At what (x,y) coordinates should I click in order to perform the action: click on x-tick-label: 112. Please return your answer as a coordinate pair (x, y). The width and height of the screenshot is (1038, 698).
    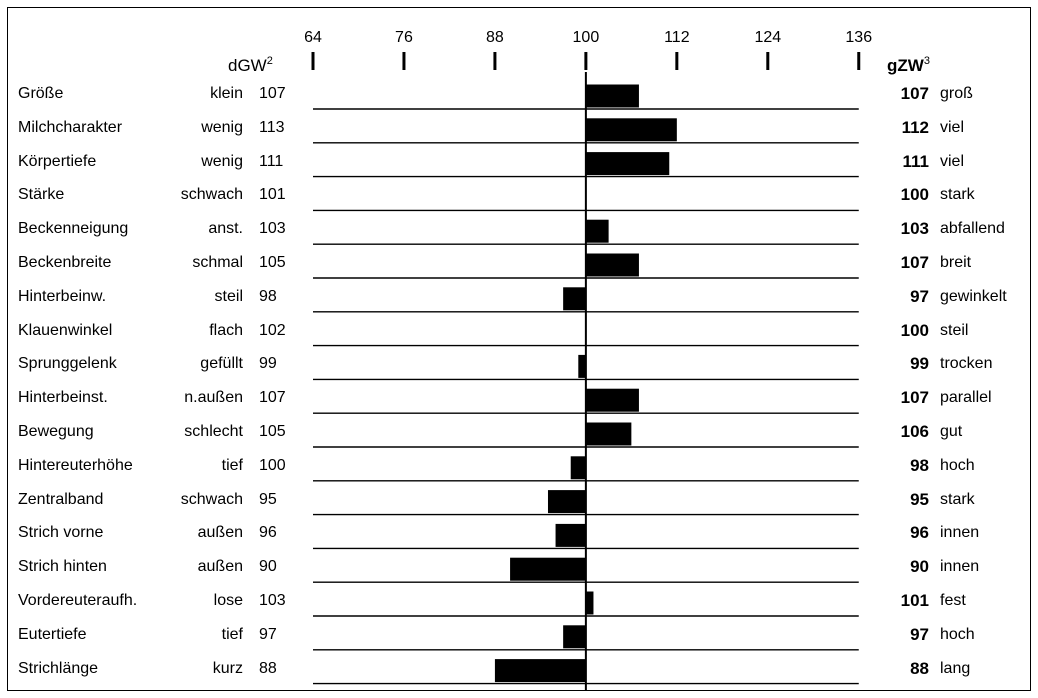
    Looking at the image, I should click on (677, 37).